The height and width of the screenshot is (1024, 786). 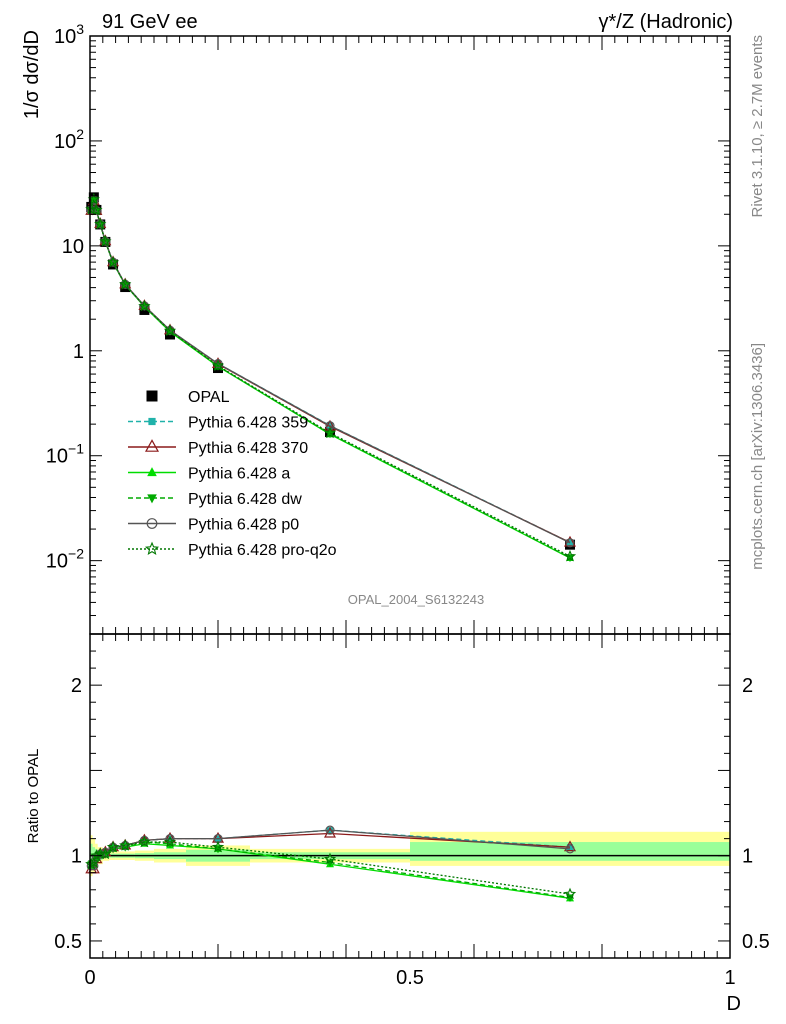 What do you see at coordinates (410, 978) in the screenshot?
I see `x-tick-label-1: 0.5` at bounding box center [410, 978].